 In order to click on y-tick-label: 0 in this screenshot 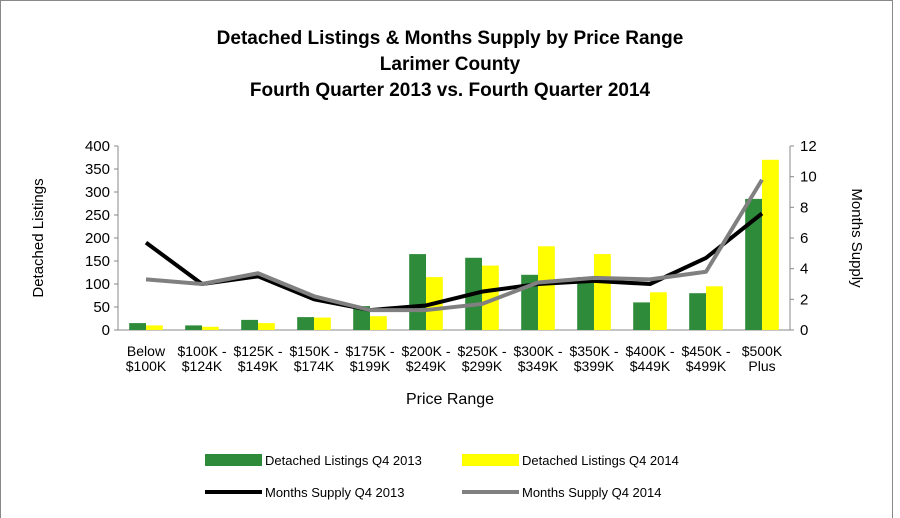, I will do `click(106, 330)`.